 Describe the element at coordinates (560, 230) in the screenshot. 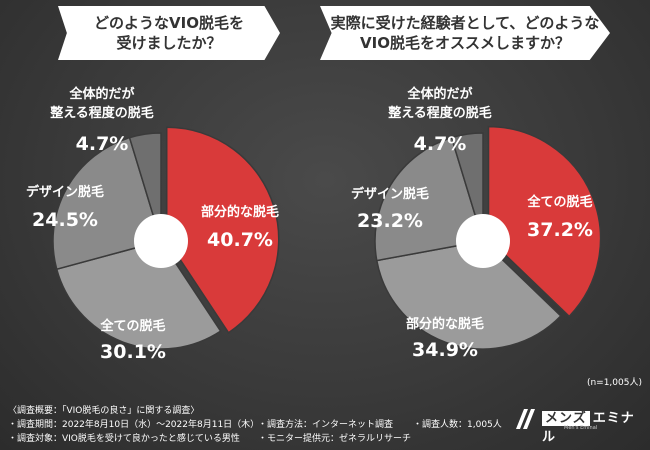

I see `right-value-all: 37.2%` at that location.